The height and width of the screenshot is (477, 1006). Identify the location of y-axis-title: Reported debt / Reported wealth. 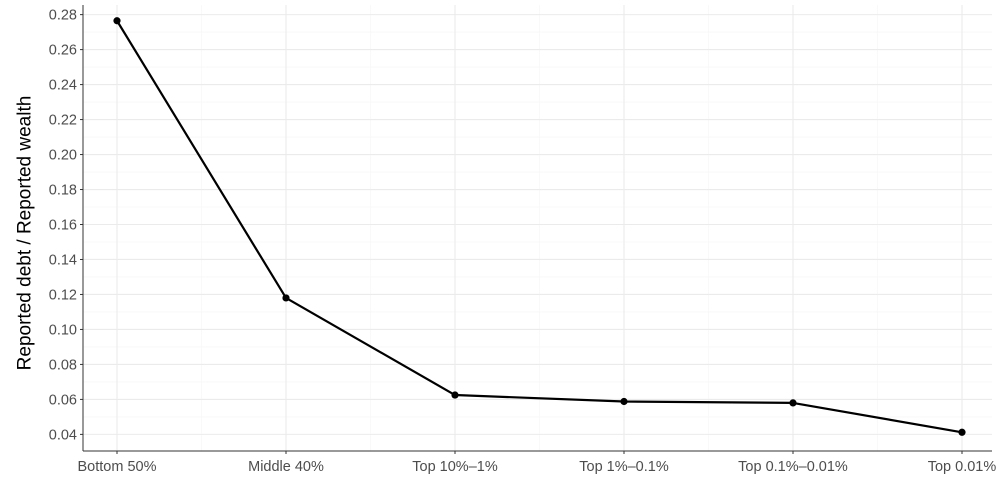
(25, 233).